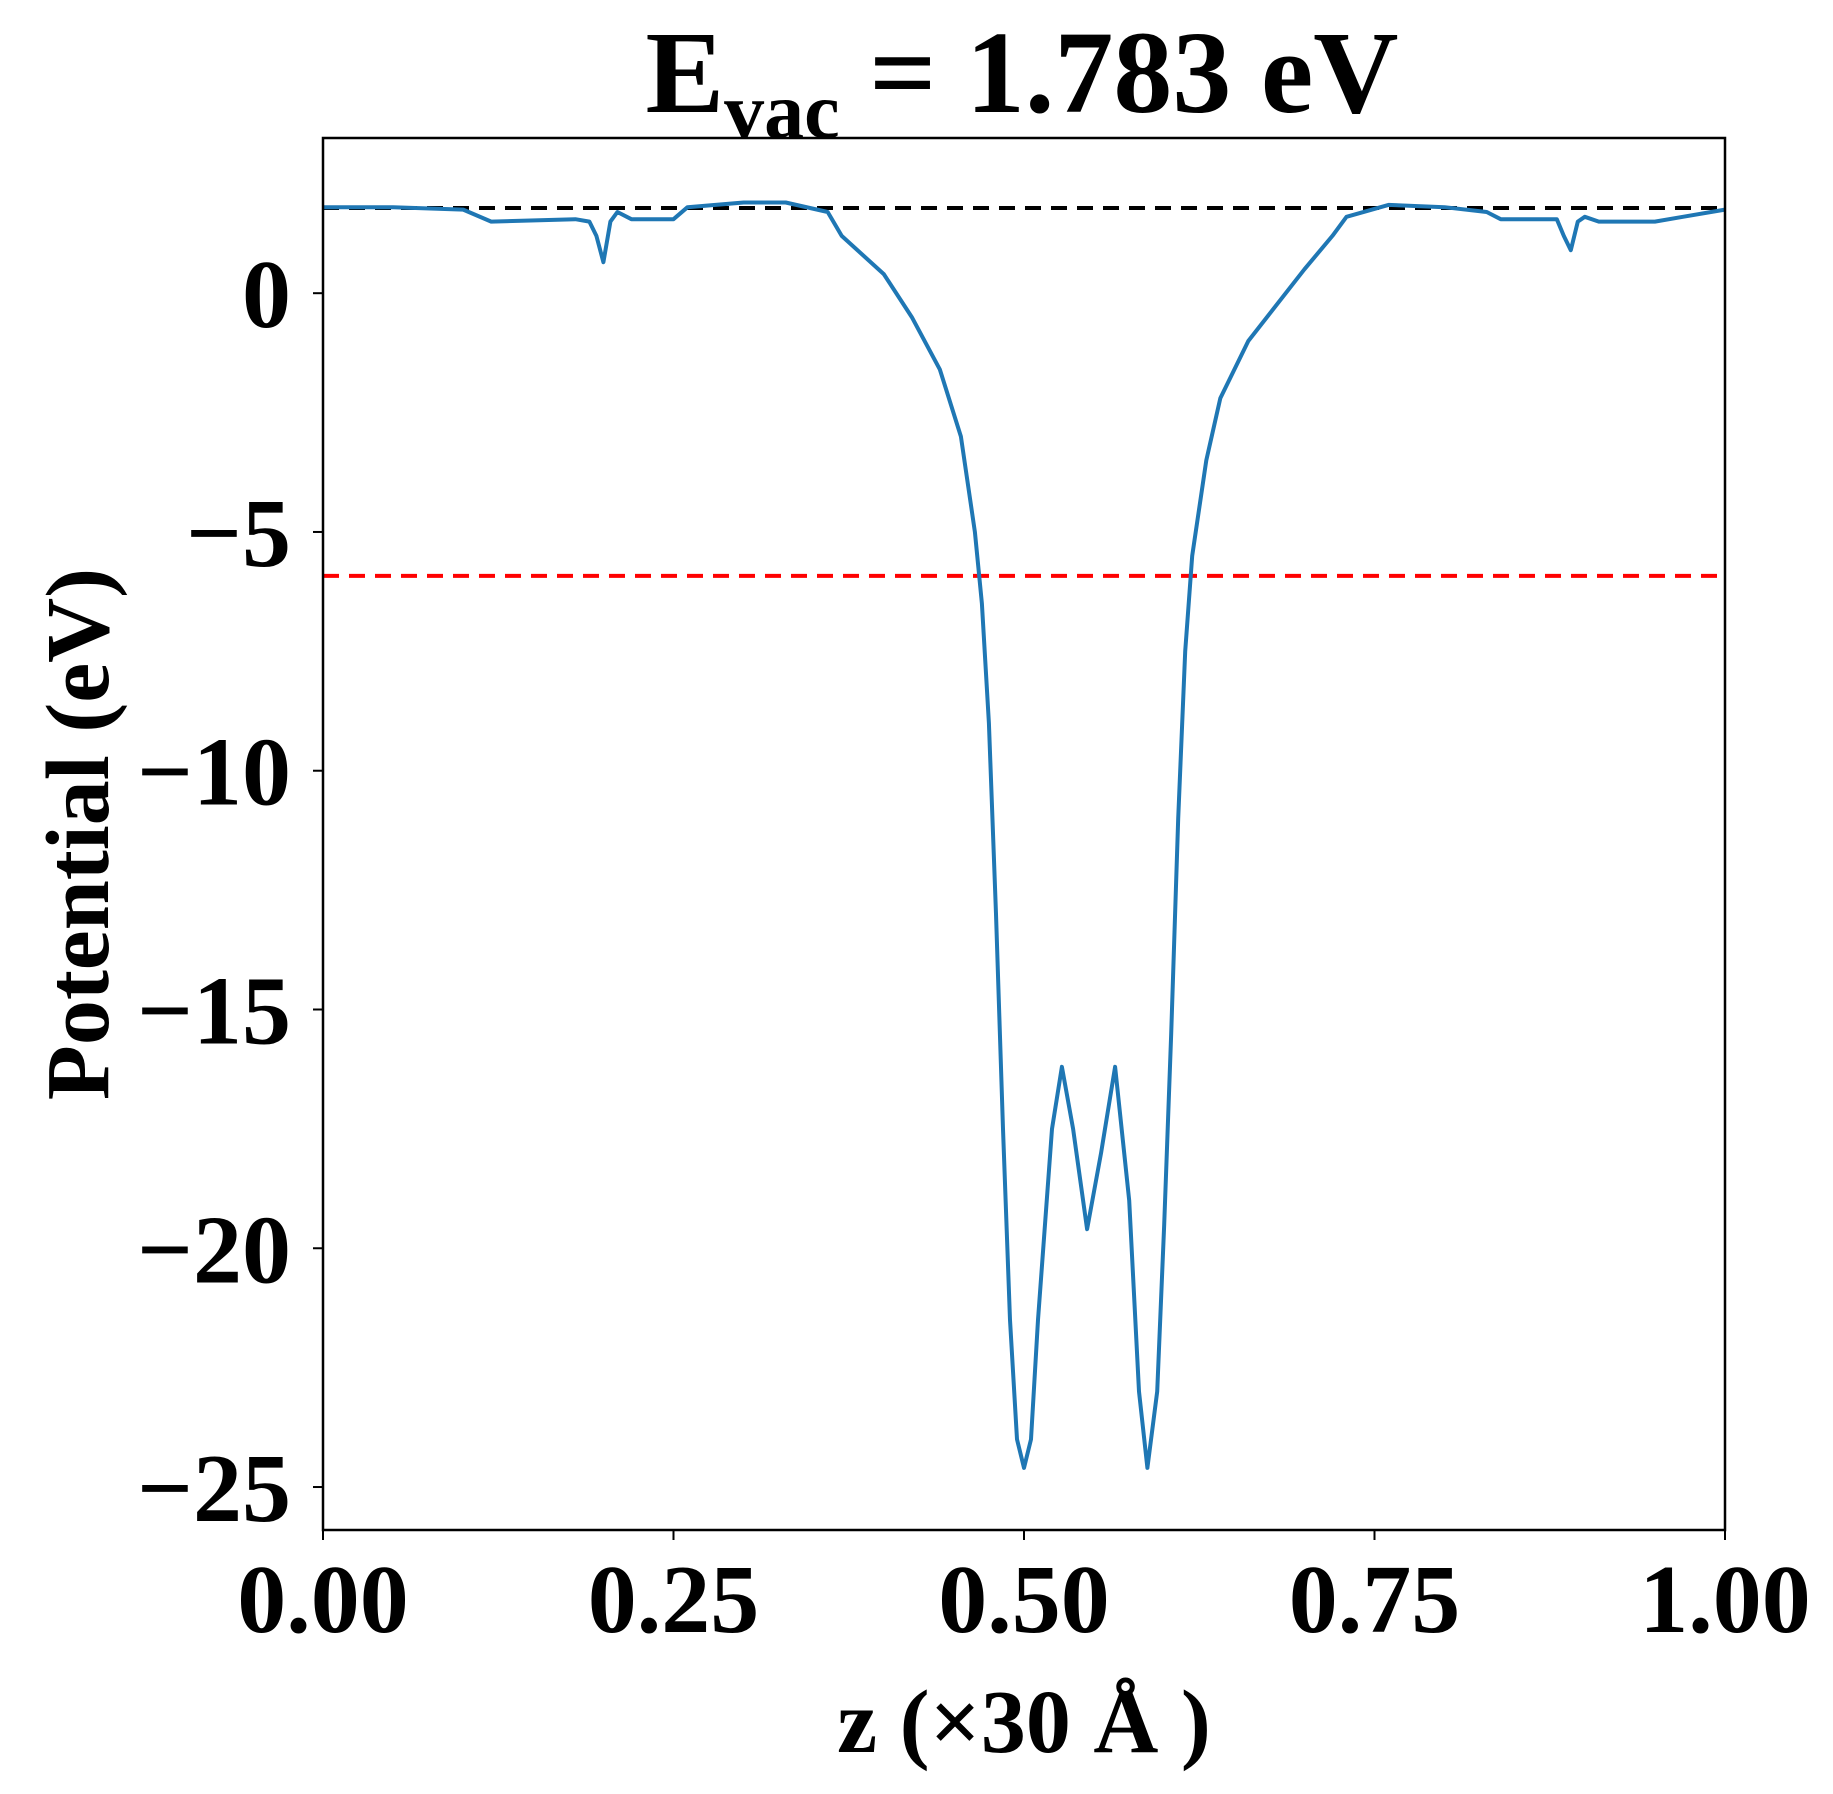 Image resolution: width=1833 pixels, height=1794 pixels. I want to click on chart-title: Evac = 1.783 eV, so click(1021, 81).